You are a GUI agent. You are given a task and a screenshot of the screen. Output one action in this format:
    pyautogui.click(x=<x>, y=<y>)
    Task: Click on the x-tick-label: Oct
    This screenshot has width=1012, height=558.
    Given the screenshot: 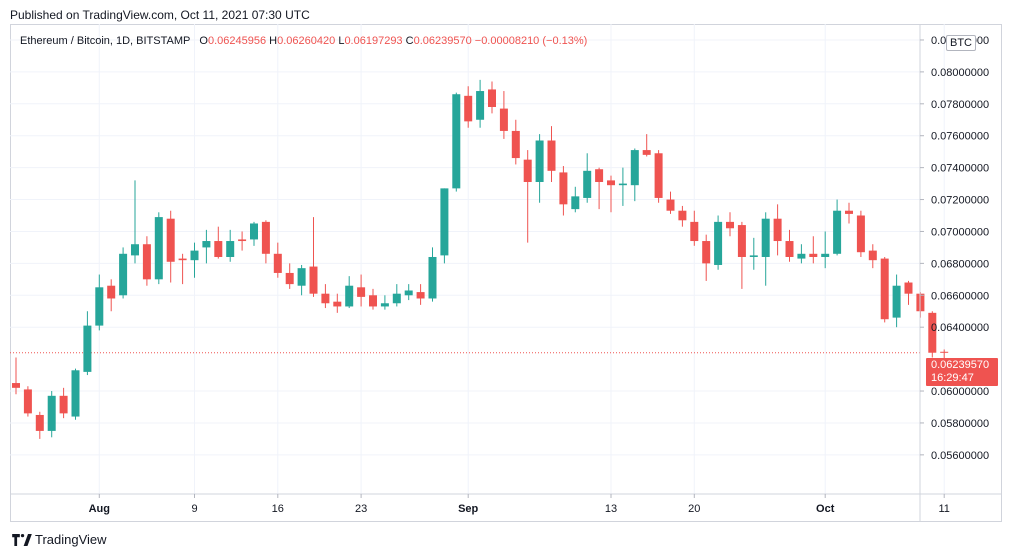 What is the action you would take?
    pyautogui.click(x=825, y=509)
    